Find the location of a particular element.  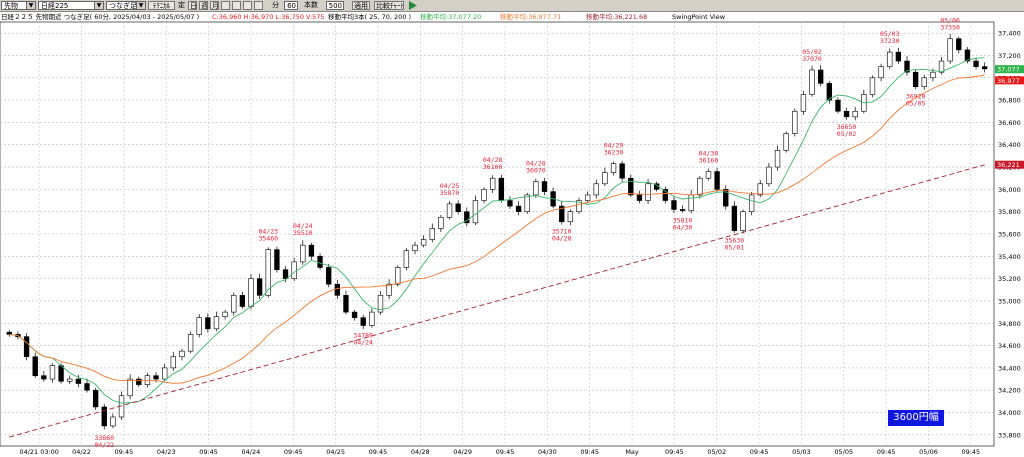

swing-value-label: 36230 is located at coordinates (614, 153).